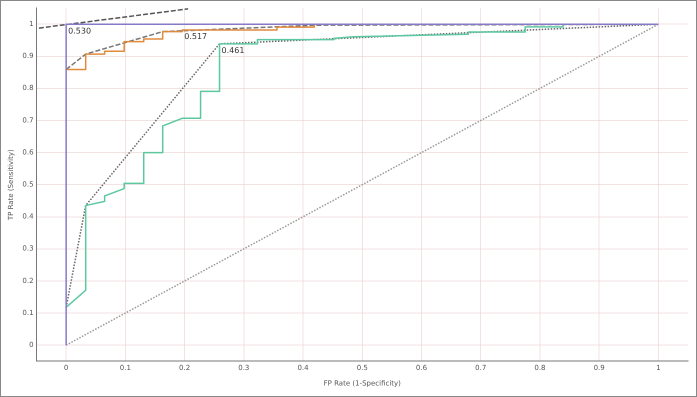  I want to click on annotation: 0.530, so click(80, 31).